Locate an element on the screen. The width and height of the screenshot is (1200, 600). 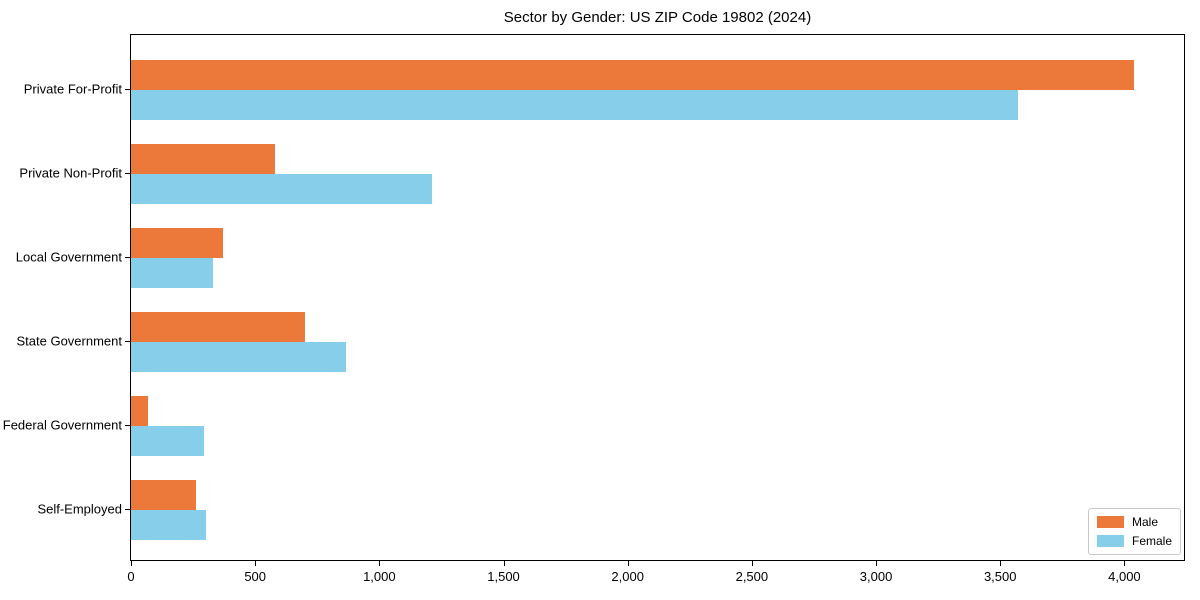
bar-male-state-government is located at coordinates (218, 327).